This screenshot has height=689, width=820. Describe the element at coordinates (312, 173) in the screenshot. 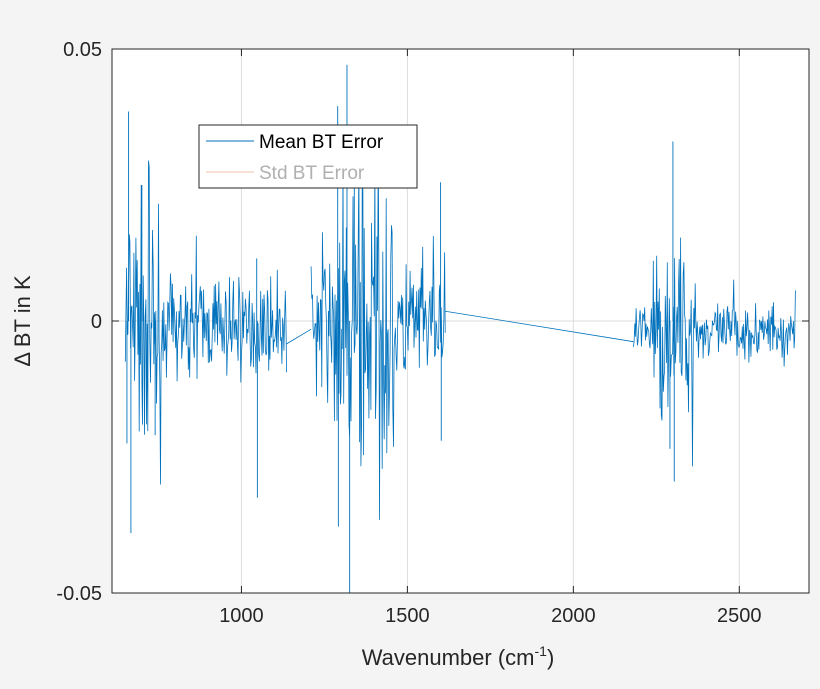

I see `legend-label-std: Std BT Error` at that location.